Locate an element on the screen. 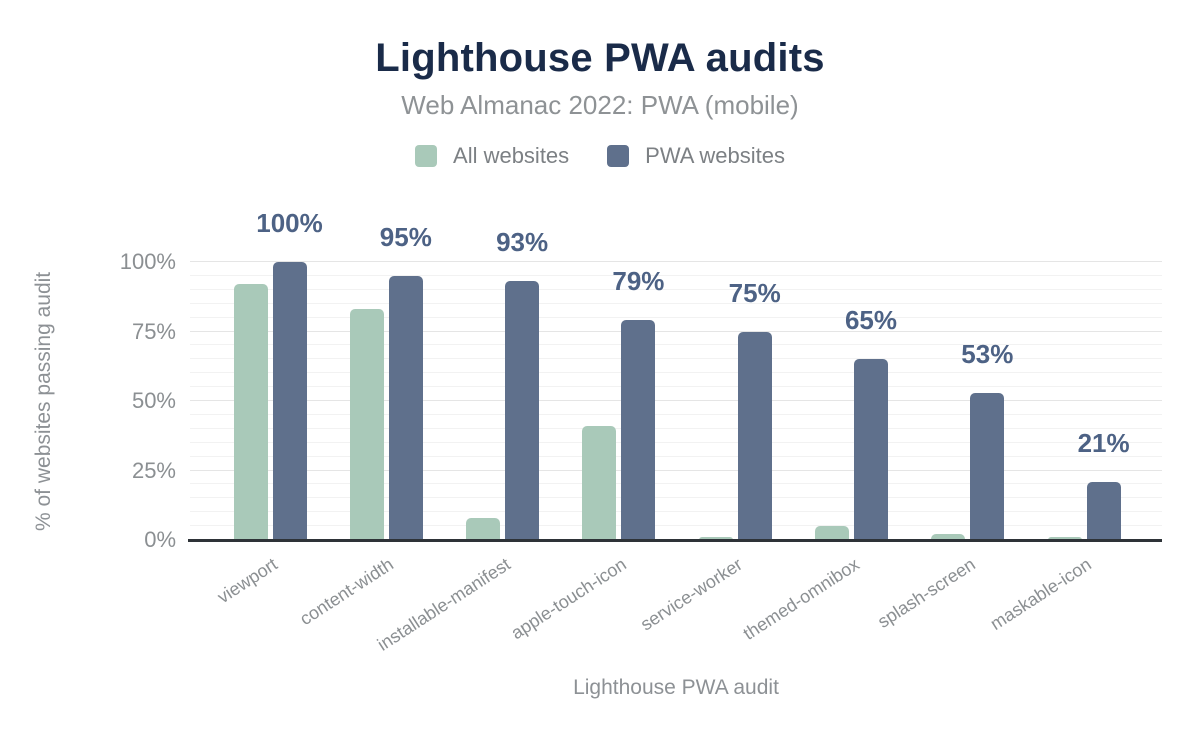  bar-all-websites-viewport is located at coordinates (250, 412).